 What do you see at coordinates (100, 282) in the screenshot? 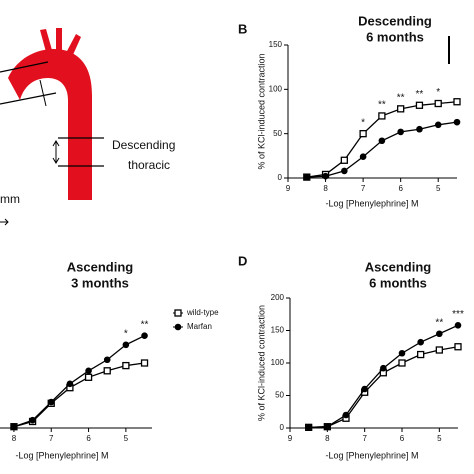
I see `chart-subtitle: 3 months` at bounding box center [100, 282].